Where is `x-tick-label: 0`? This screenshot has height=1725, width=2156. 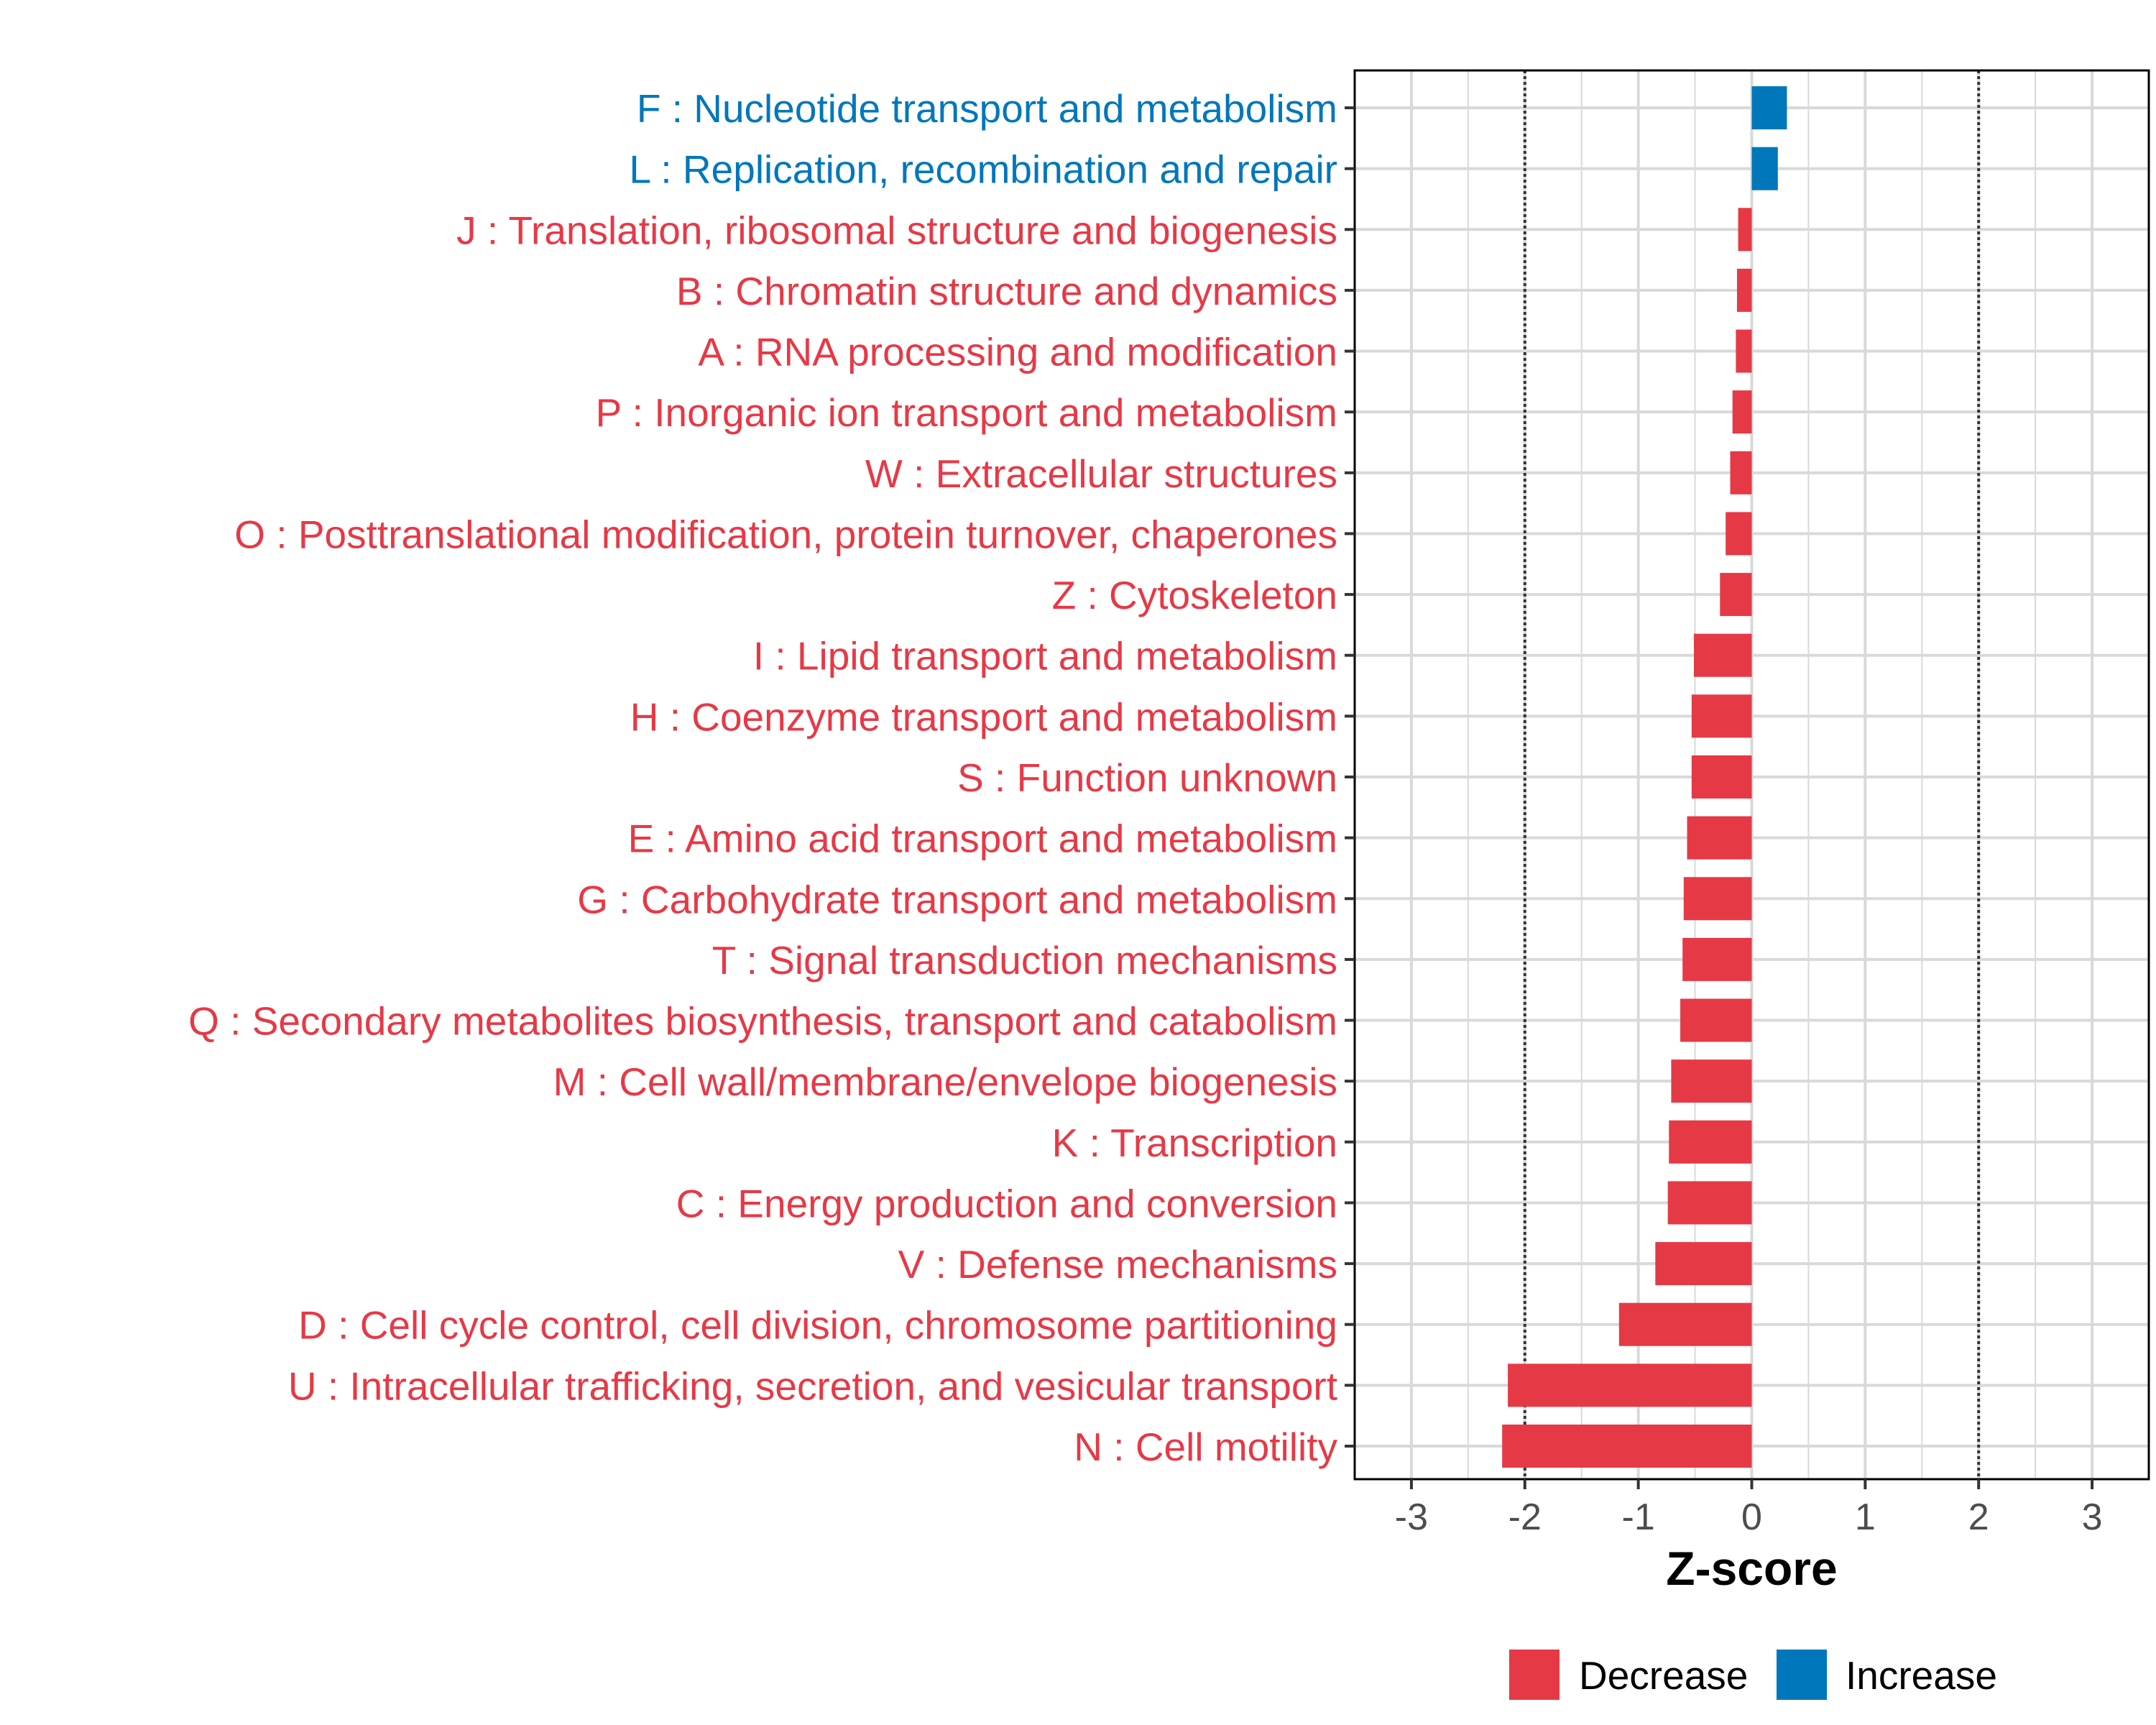 x-tick-label: 0 is located at coordinates (1752, 1517).